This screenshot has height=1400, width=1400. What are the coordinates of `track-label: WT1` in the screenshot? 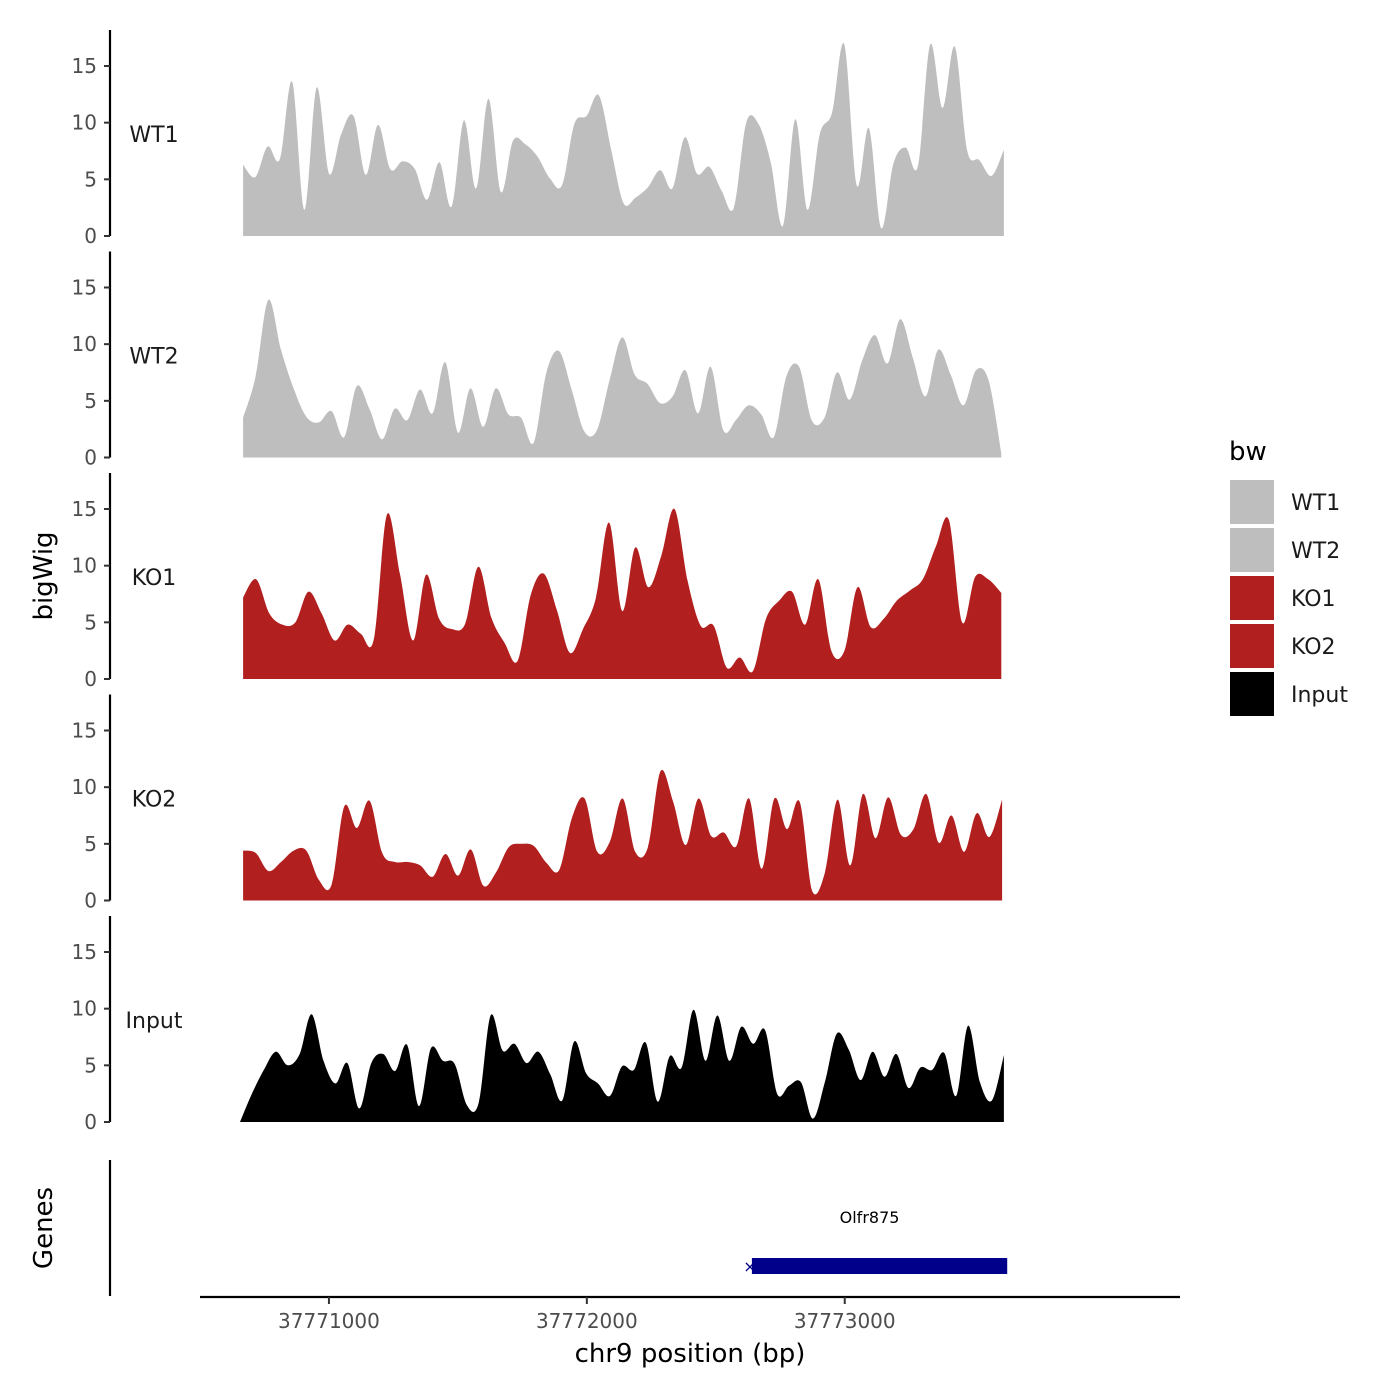 It's located at (153, 135).